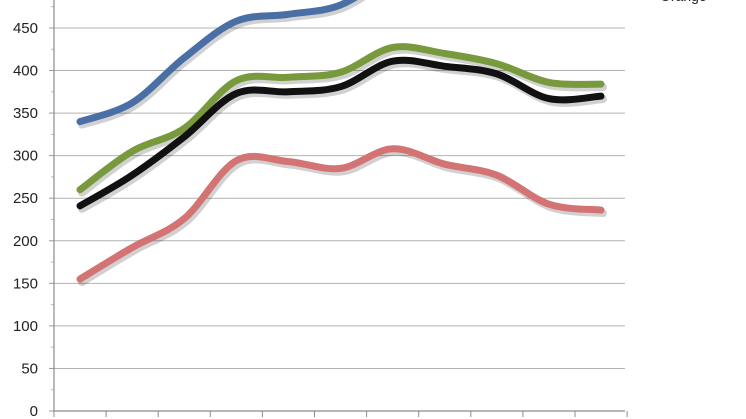 This screenshot has width=746, height=419. I want to click on y-tick-label: 300, so click(25, 156).